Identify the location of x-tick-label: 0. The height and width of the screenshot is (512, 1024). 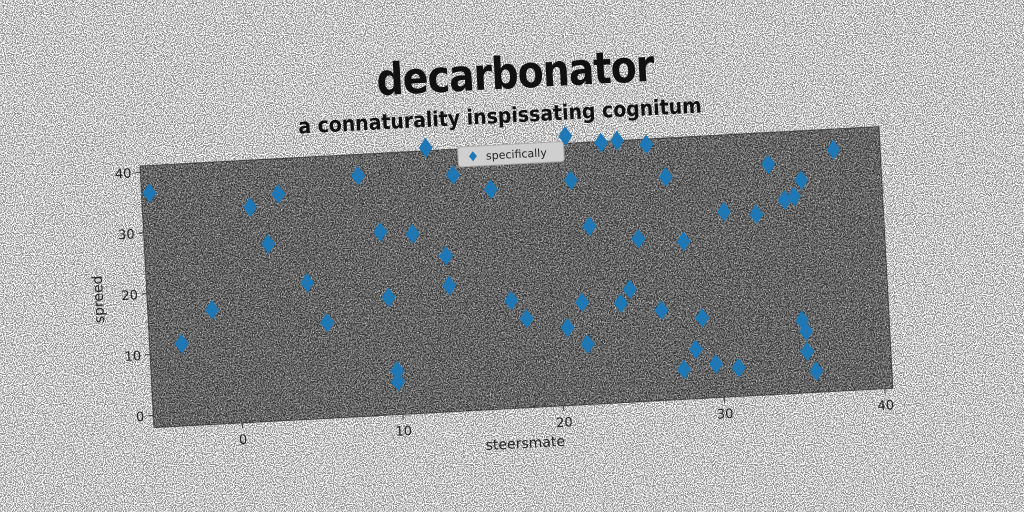
(243, 440).